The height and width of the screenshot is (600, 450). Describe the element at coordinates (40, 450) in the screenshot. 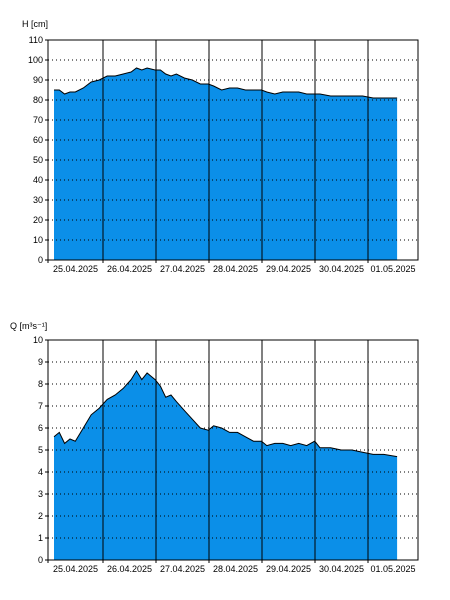

I see `y-tick-label: 5` at that location.